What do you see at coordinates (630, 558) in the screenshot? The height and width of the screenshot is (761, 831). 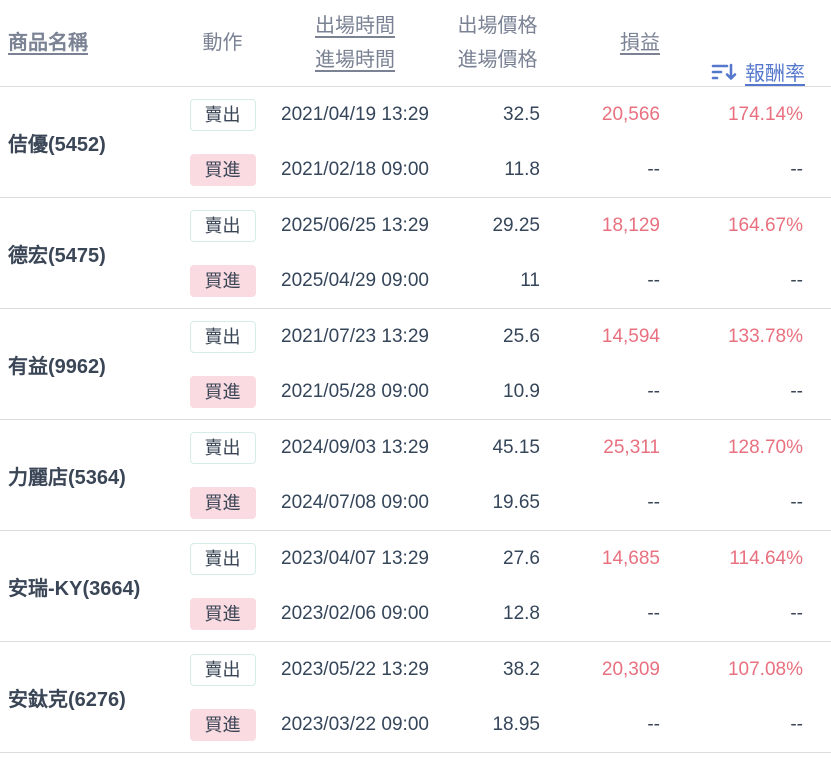 I see `profit-value: 14,685` at bounding box center [630, 558].